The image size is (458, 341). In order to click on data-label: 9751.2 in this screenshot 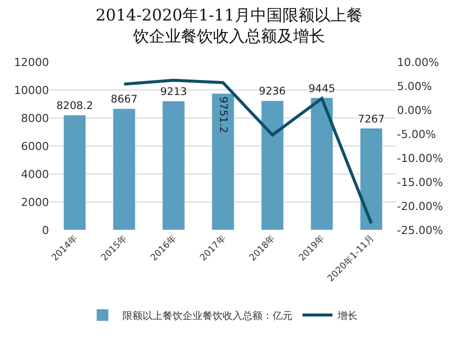, I will do `click(223, 115)`.